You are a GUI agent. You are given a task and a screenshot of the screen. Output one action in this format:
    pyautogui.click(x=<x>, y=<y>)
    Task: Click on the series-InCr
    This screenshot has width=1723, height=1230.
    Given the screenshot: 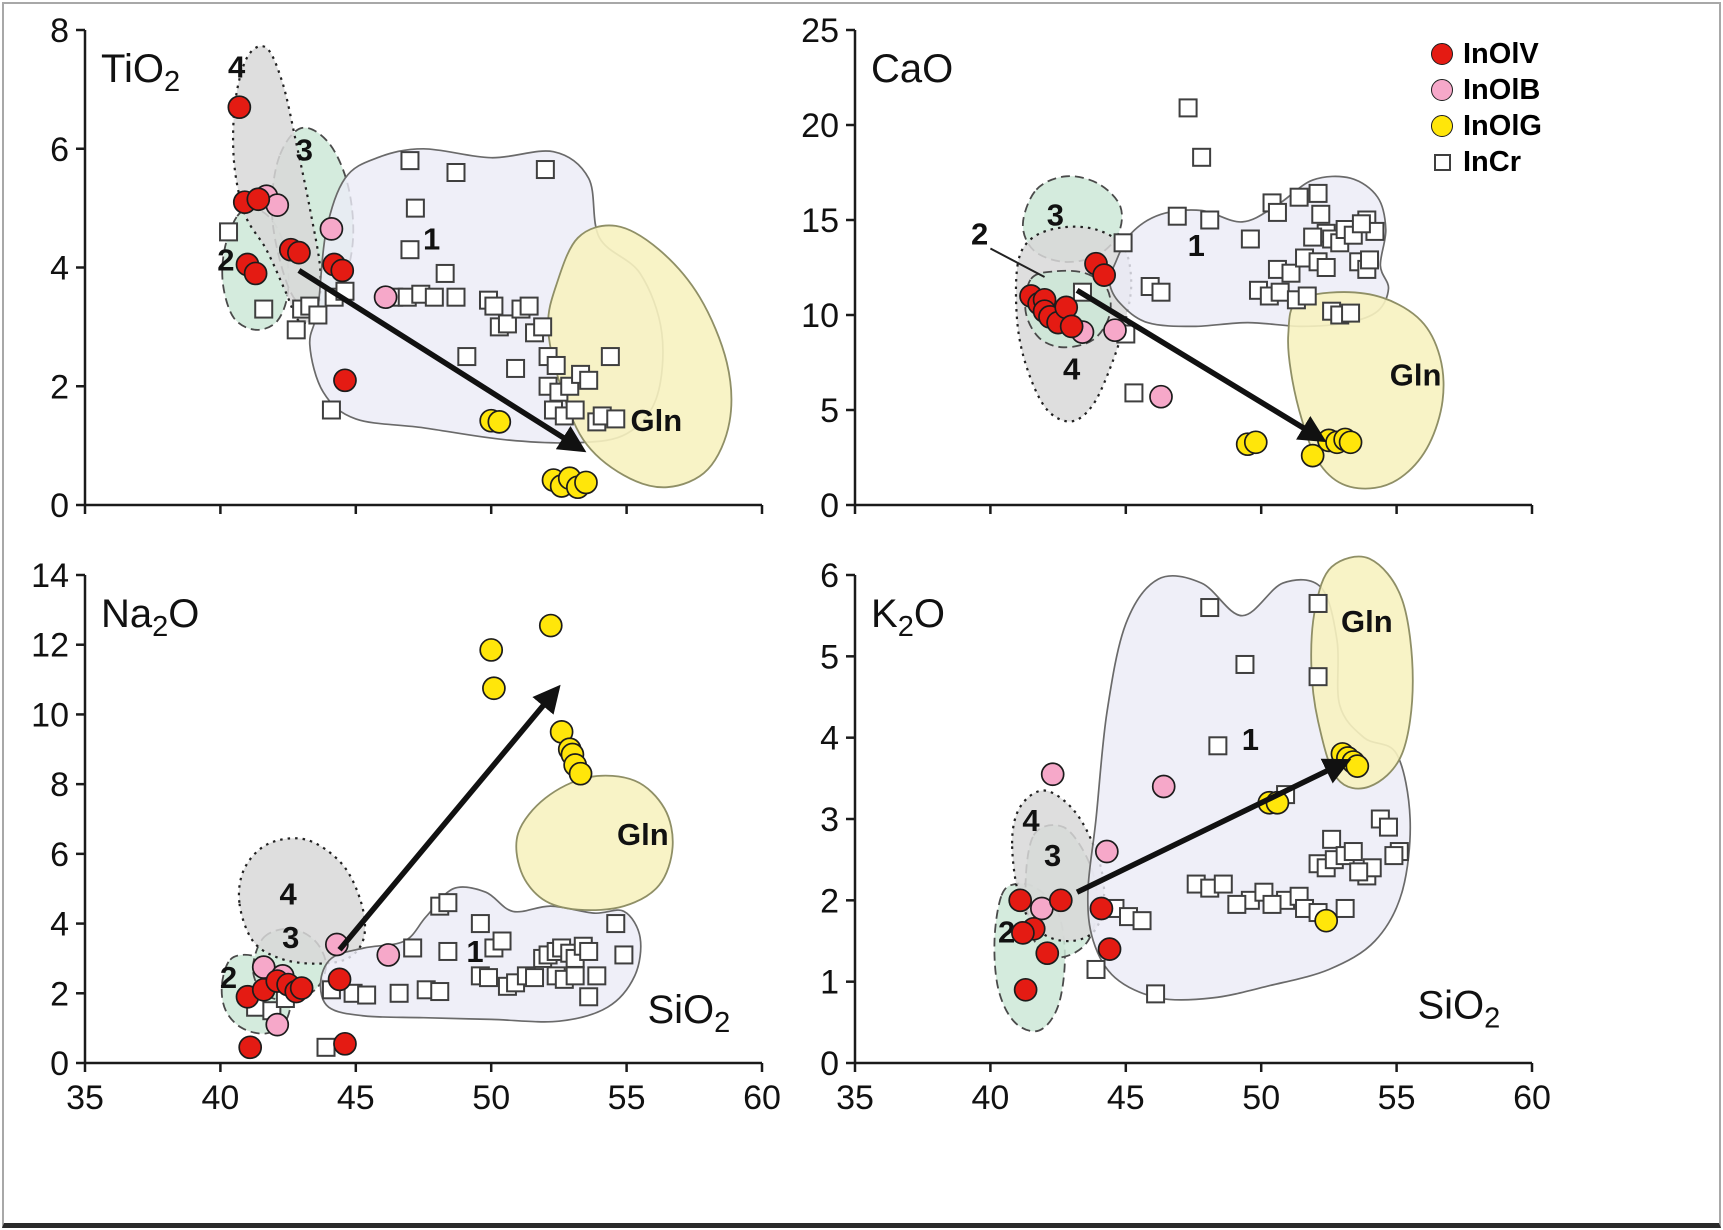 What is the action you would take?
    pyautogui.click(x=1207, y=250)
    